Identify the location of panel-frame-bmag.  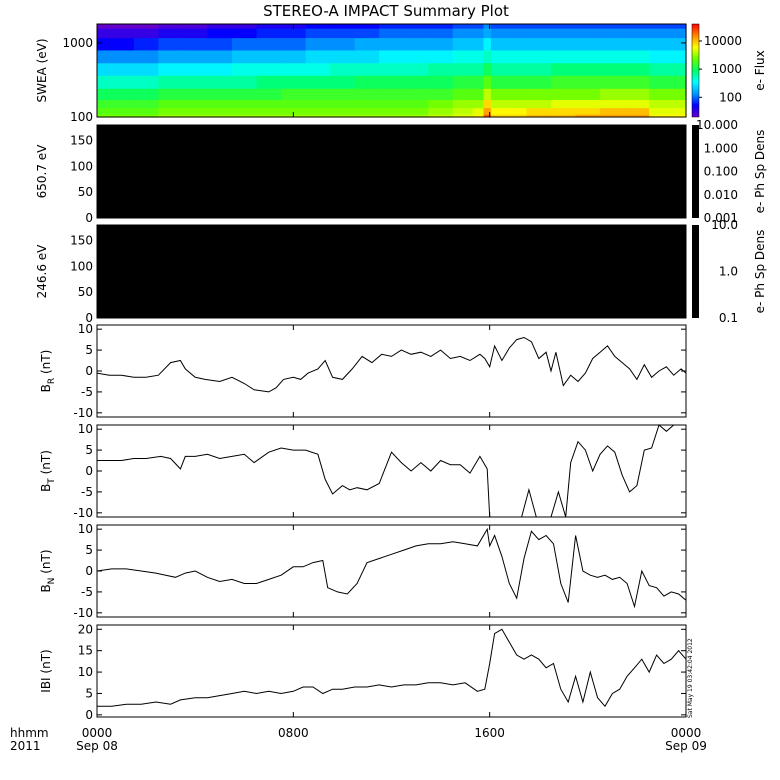
(391, 671).